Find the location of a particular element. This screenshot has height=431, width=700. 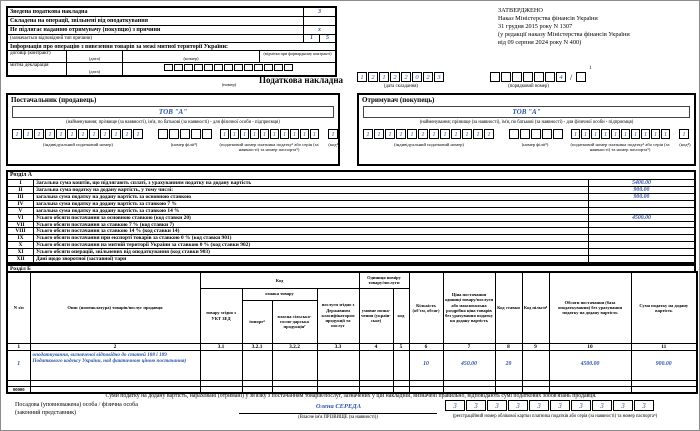

item-unit-name is located at coordinates (376, 365).